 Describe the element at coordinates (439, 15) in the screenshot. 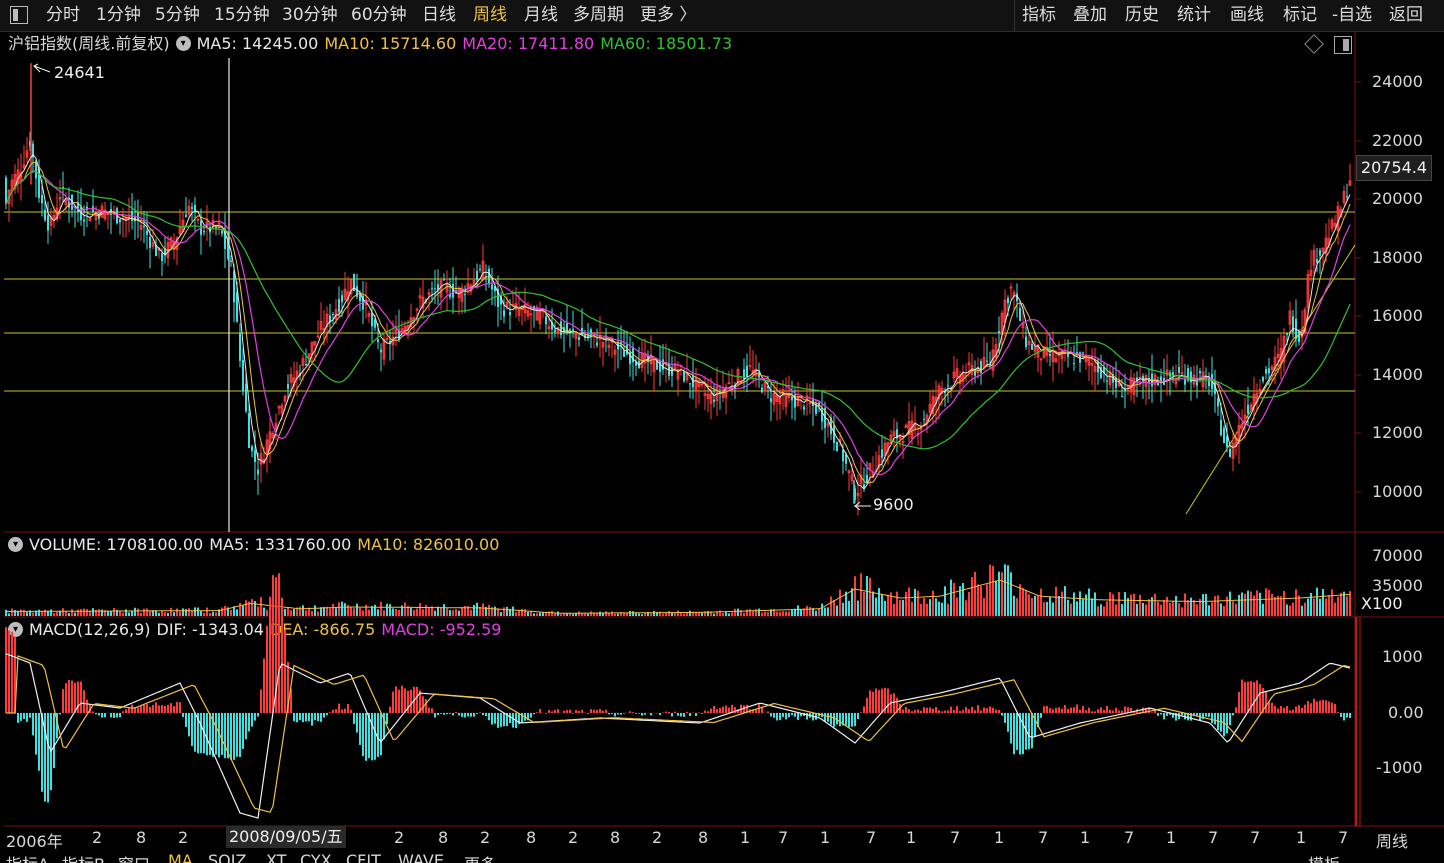

I see `period-day: 日线` at that location.